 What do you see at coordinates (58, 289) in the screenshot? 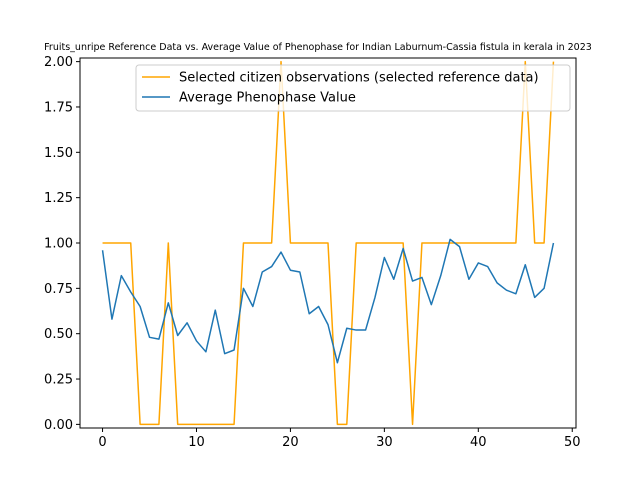
I see `y-tick-label: 0.75` at bounding box center [58, 289].